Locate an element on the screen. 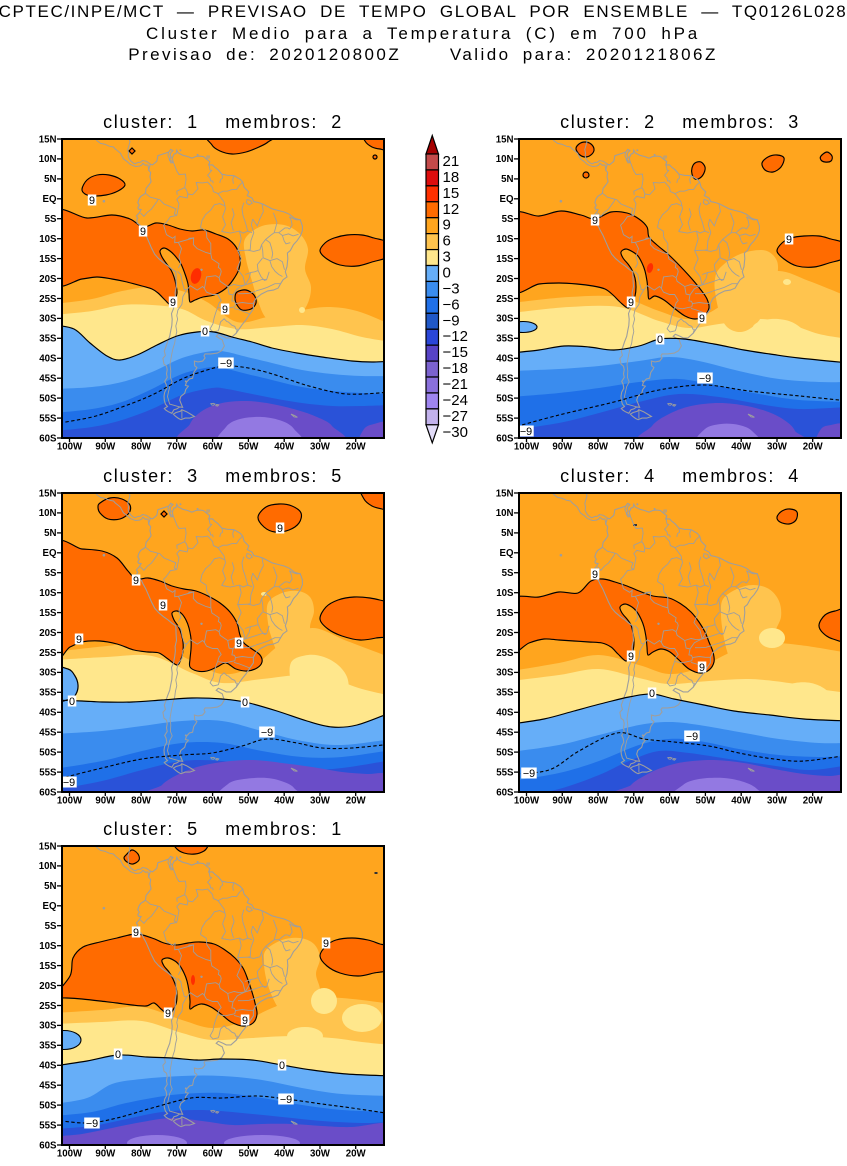 The width and height of the screenshot is (847, 1166). svg-text: −24 is located at coordinates (455, 400).